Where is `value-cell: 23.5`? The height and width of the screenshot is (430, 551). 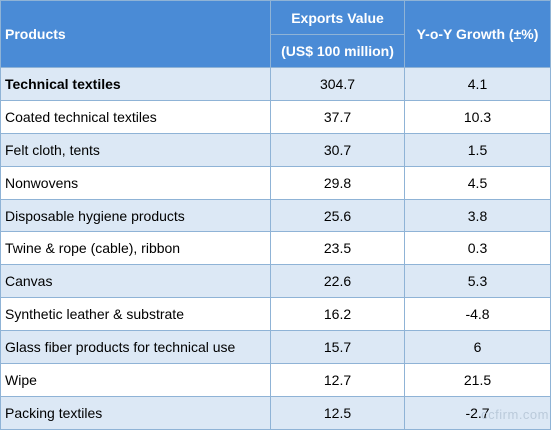
value-cell: 23.5 is located at coordinates (337, 248).